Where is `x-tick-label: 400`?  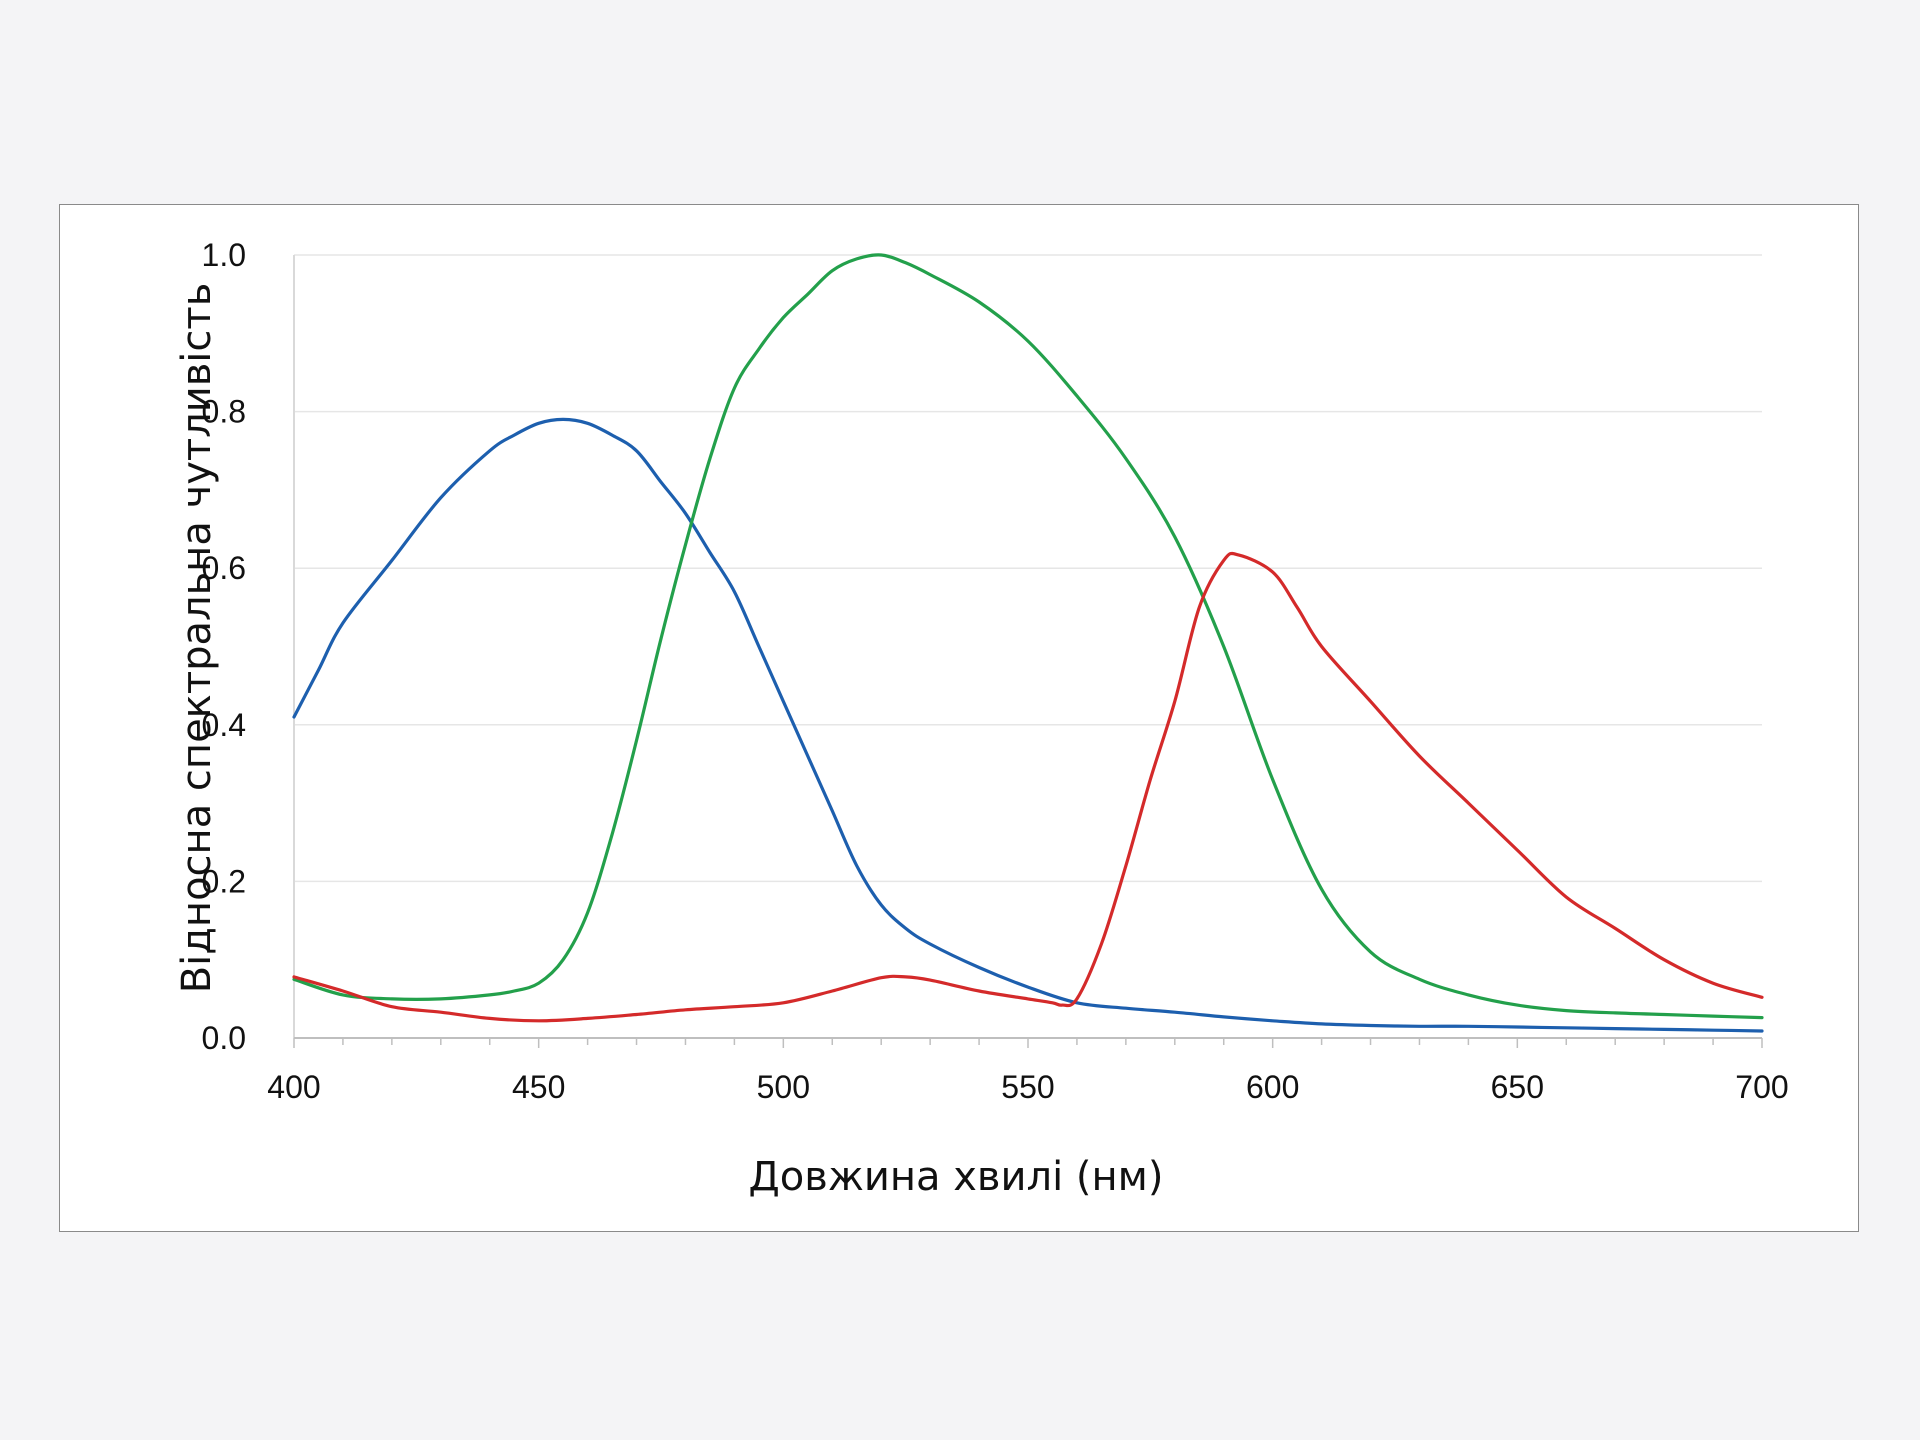 x-tick-label: 400 is located at coordinates (293, 1087).